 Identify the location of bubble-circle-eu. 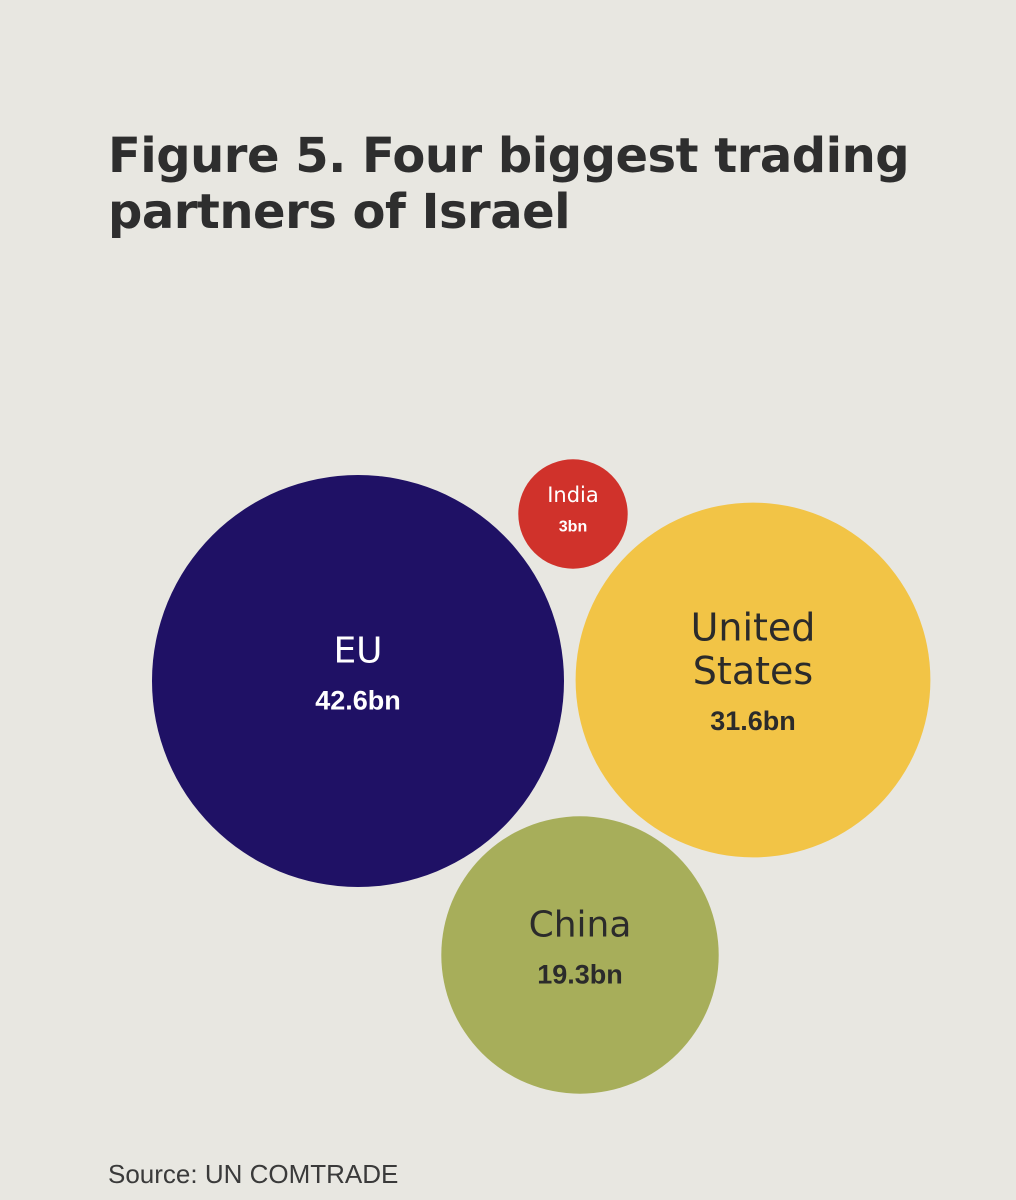
(358, 681).